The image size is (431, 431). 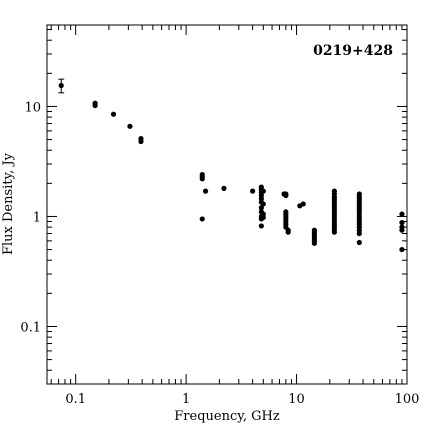 What do you see at coordinates (353, 51) in the screenshot?
I see `chart-title: 0219+428` at bounding box center [353, 51].